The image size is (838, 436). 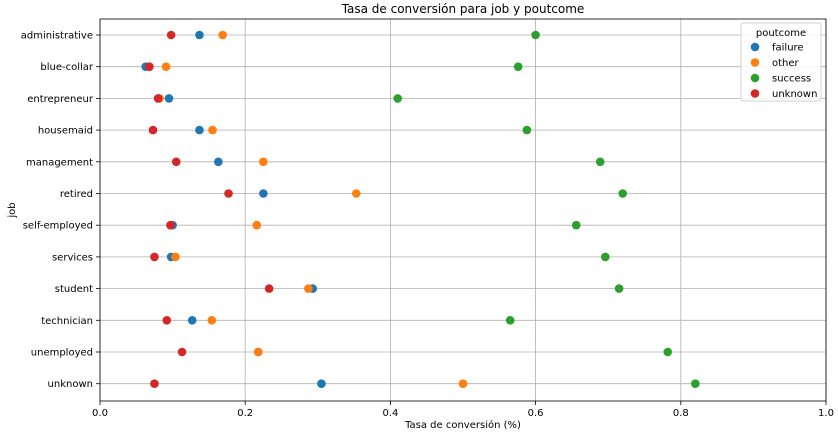 What do you see at coordinates (62, 353) in the screenshot?
I see `y-tick-label: unemployed` at bounding box center [62, 353].